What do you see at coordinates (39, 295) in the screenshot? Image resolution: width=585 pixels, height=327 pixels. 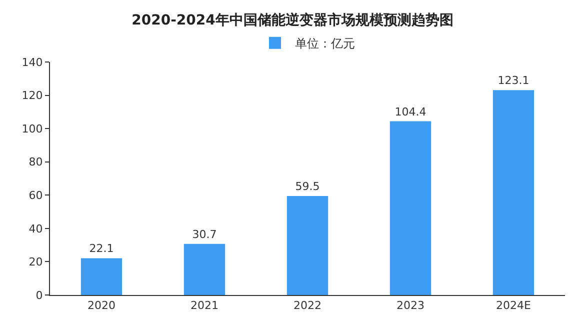 I see `y-tick-label: 0` at bounding box center [39, 295].